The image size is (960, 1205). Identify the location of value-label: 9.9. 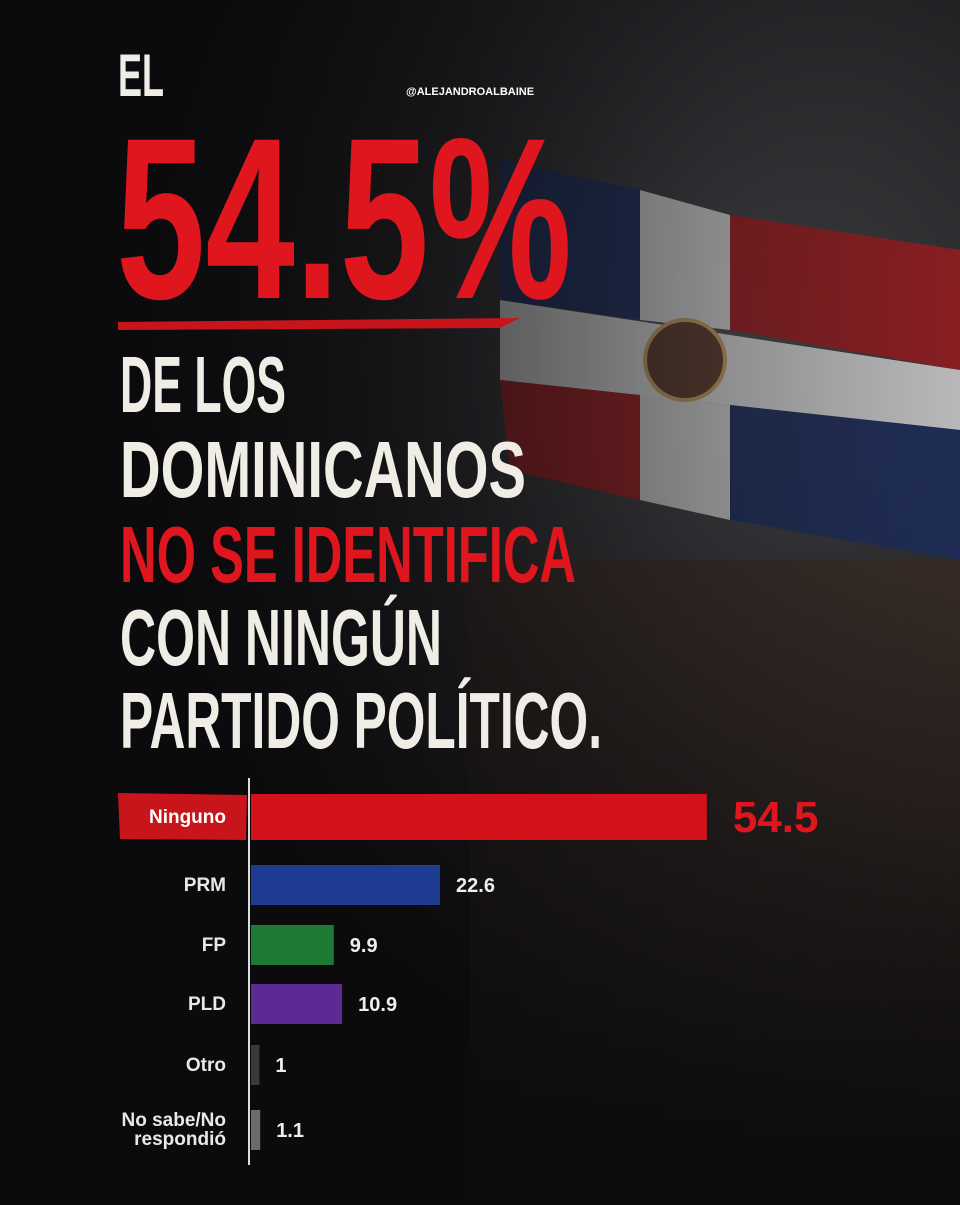
(364, 946).